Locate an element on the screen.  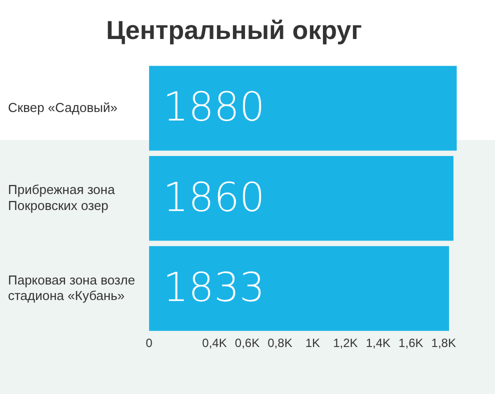
x-tick-label: 1,6K is located at coordinates (411, 343).